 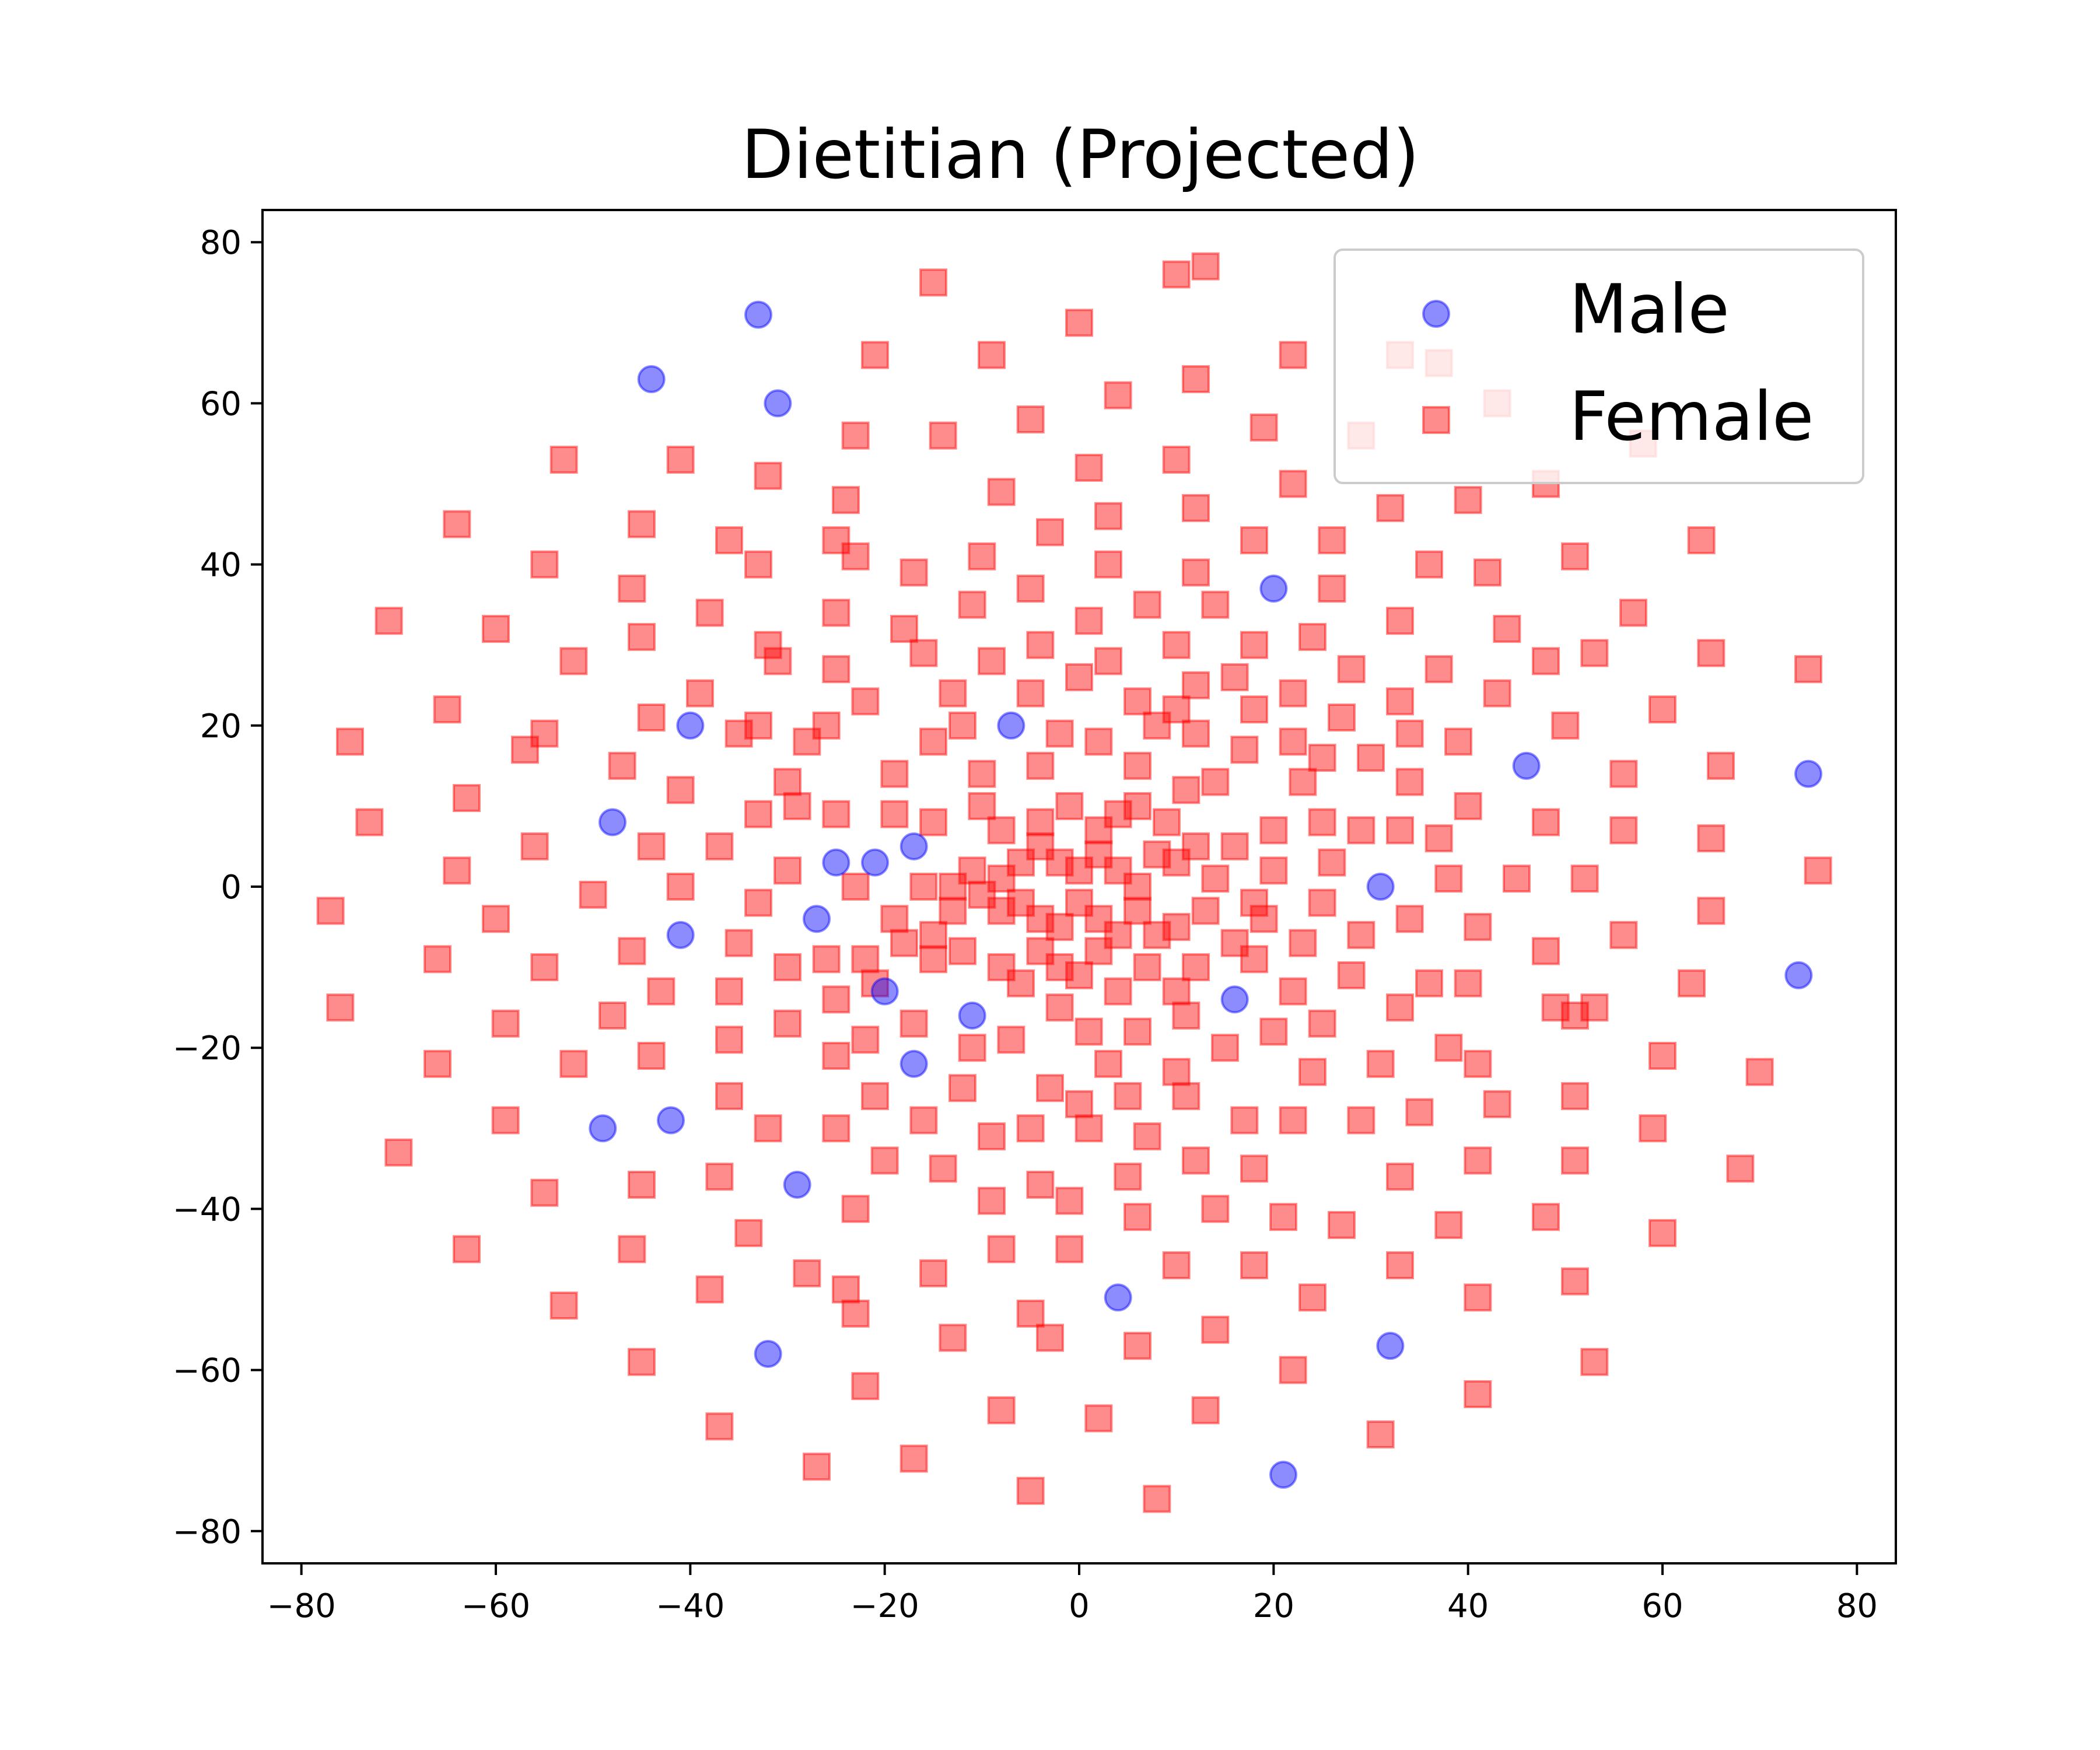 I want to click on chart-title: Dietitian (Projected), so click(x=1080, y=155).